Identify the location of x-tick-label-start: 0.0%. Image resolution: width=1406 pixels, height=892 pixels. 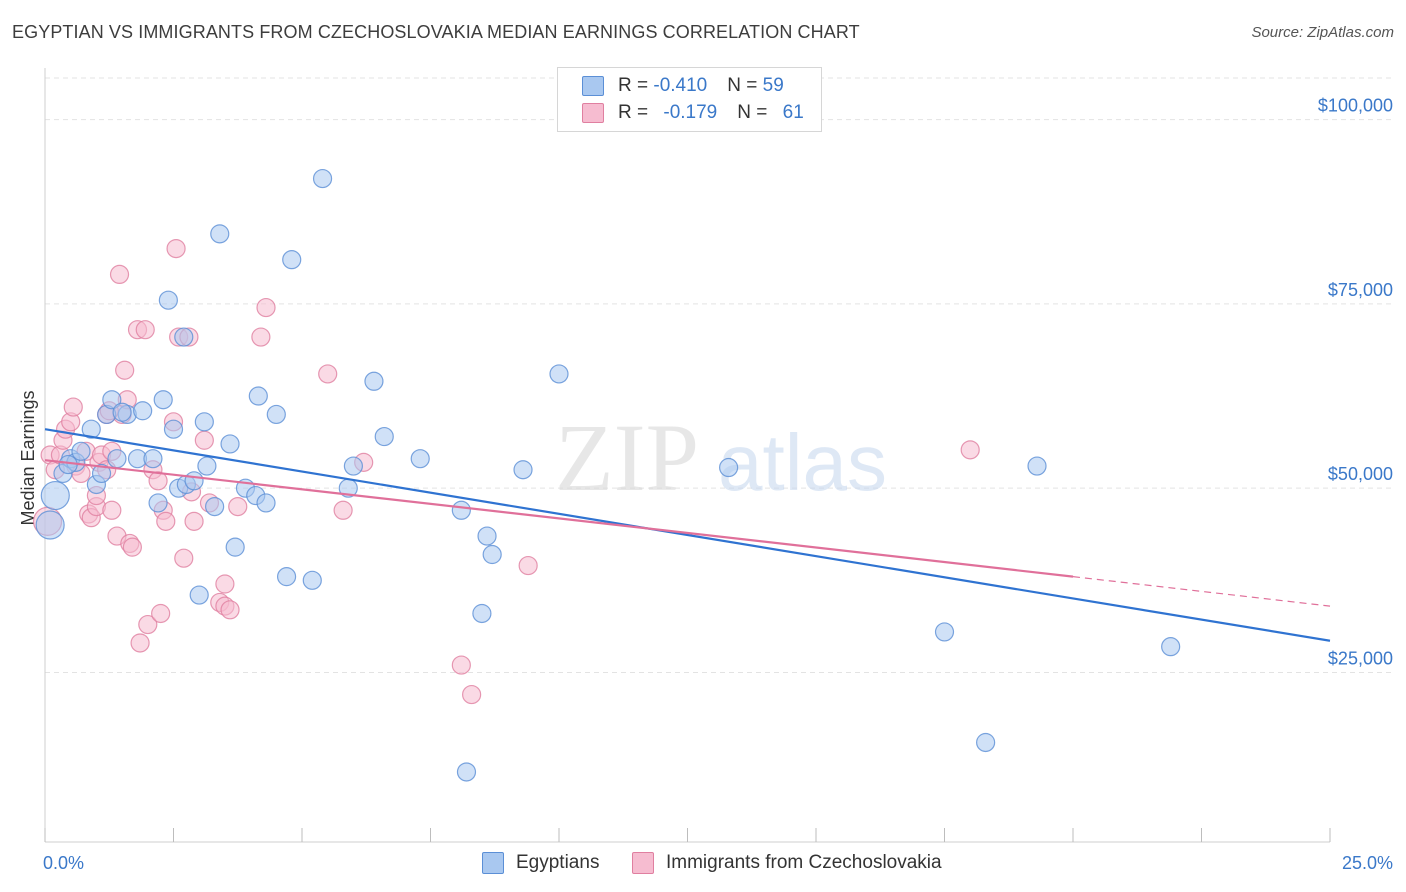
(63, 863).